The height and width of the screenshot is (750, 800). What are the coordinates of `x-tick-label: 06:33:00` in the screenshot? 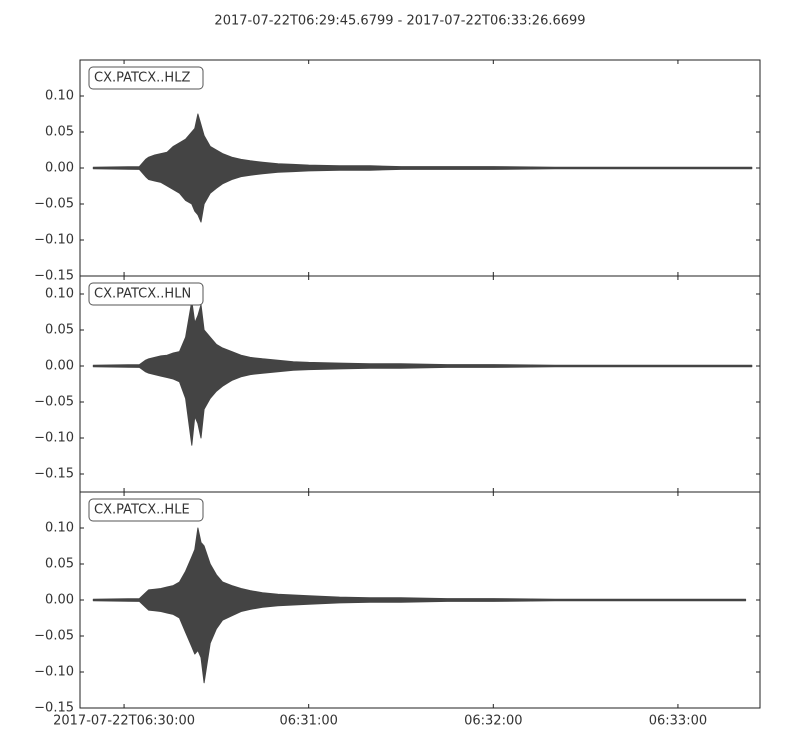 It's located at (678, 721).